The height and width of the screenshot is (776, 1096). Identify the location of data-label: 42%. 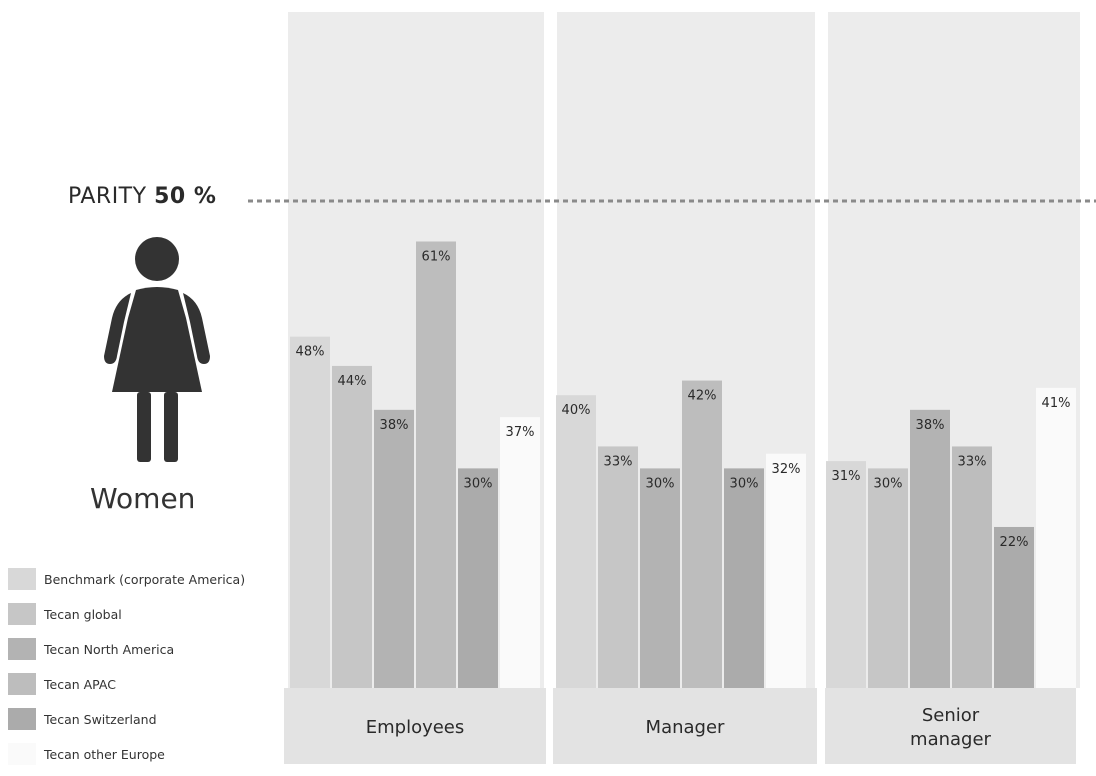
(702, 396).